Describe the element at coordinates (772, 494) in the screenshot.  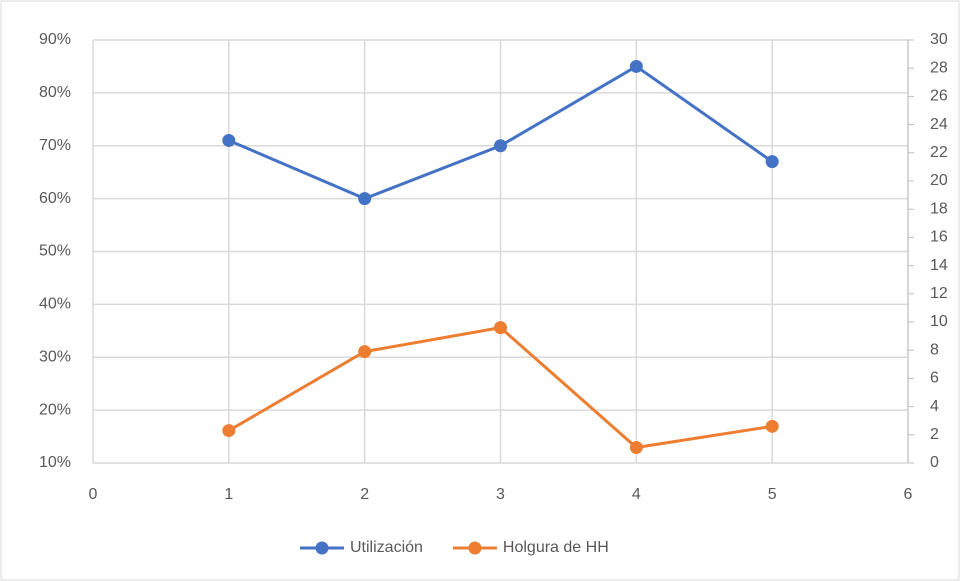
I see `x-tick-label: 5` at that location.